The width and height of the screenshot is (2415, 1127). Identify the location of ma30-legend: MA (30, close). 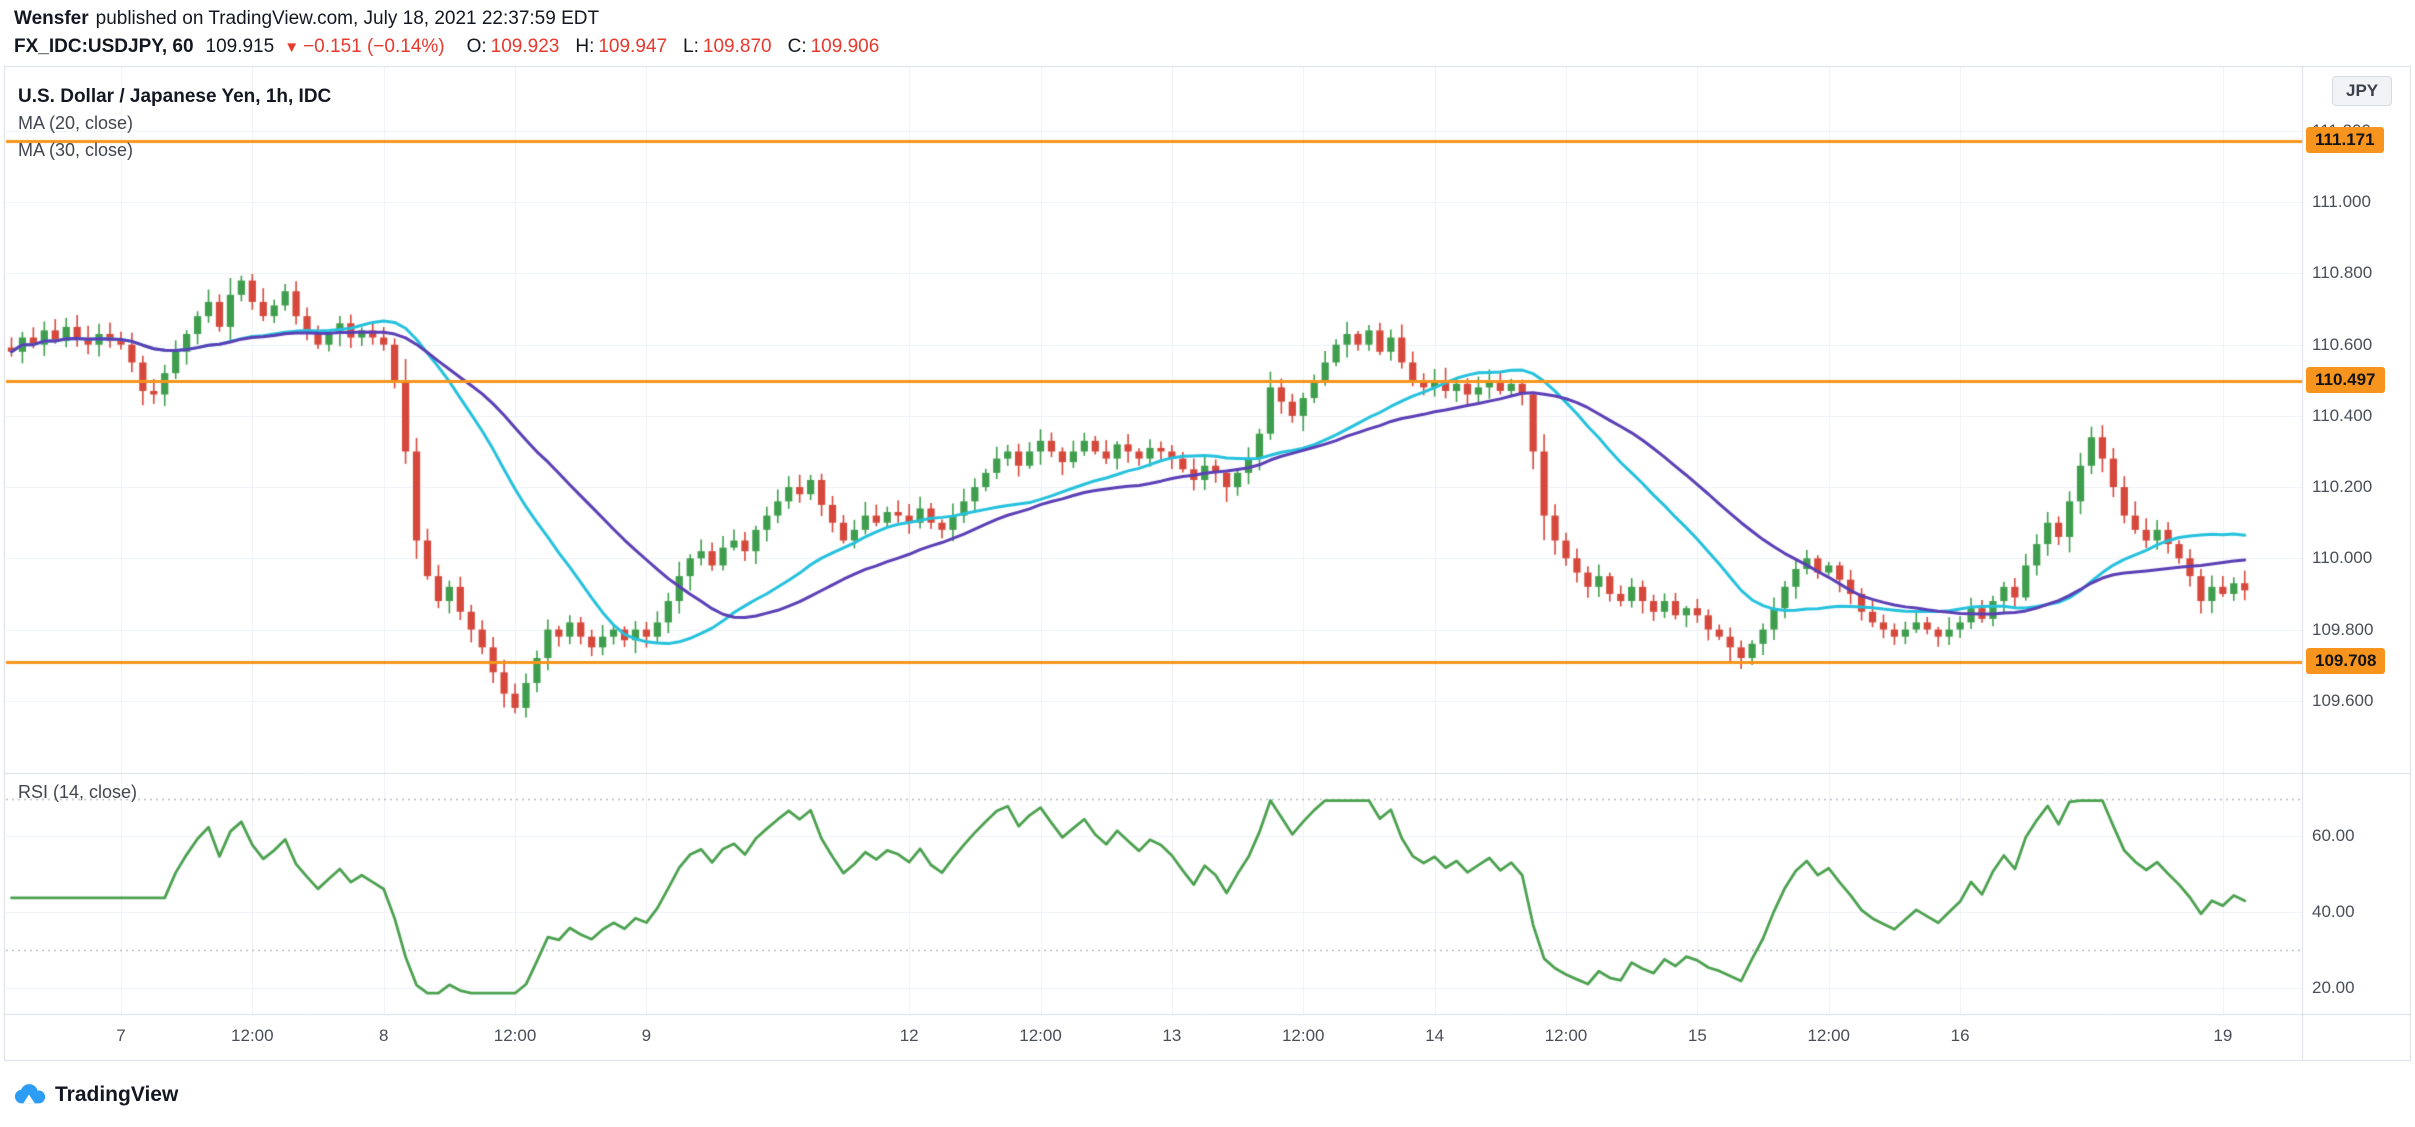
(76, 150).